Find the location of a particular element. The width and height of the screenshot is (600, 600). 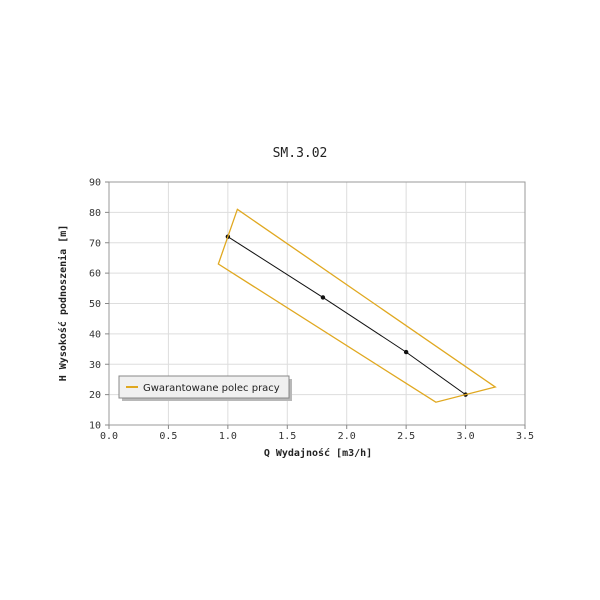

pump-curve-line is located at coordinates (346, 316).